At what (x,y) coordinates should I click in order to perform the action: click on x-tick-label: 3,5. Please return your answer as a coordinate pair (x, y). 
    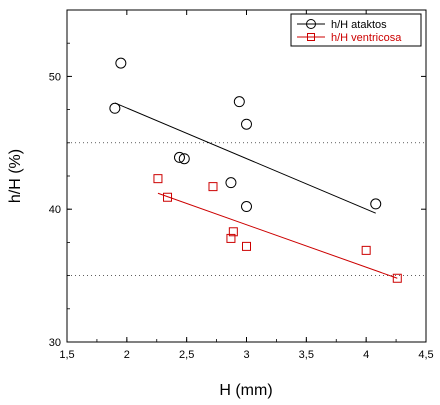
    Looking at the image, I should click on (306, 355).